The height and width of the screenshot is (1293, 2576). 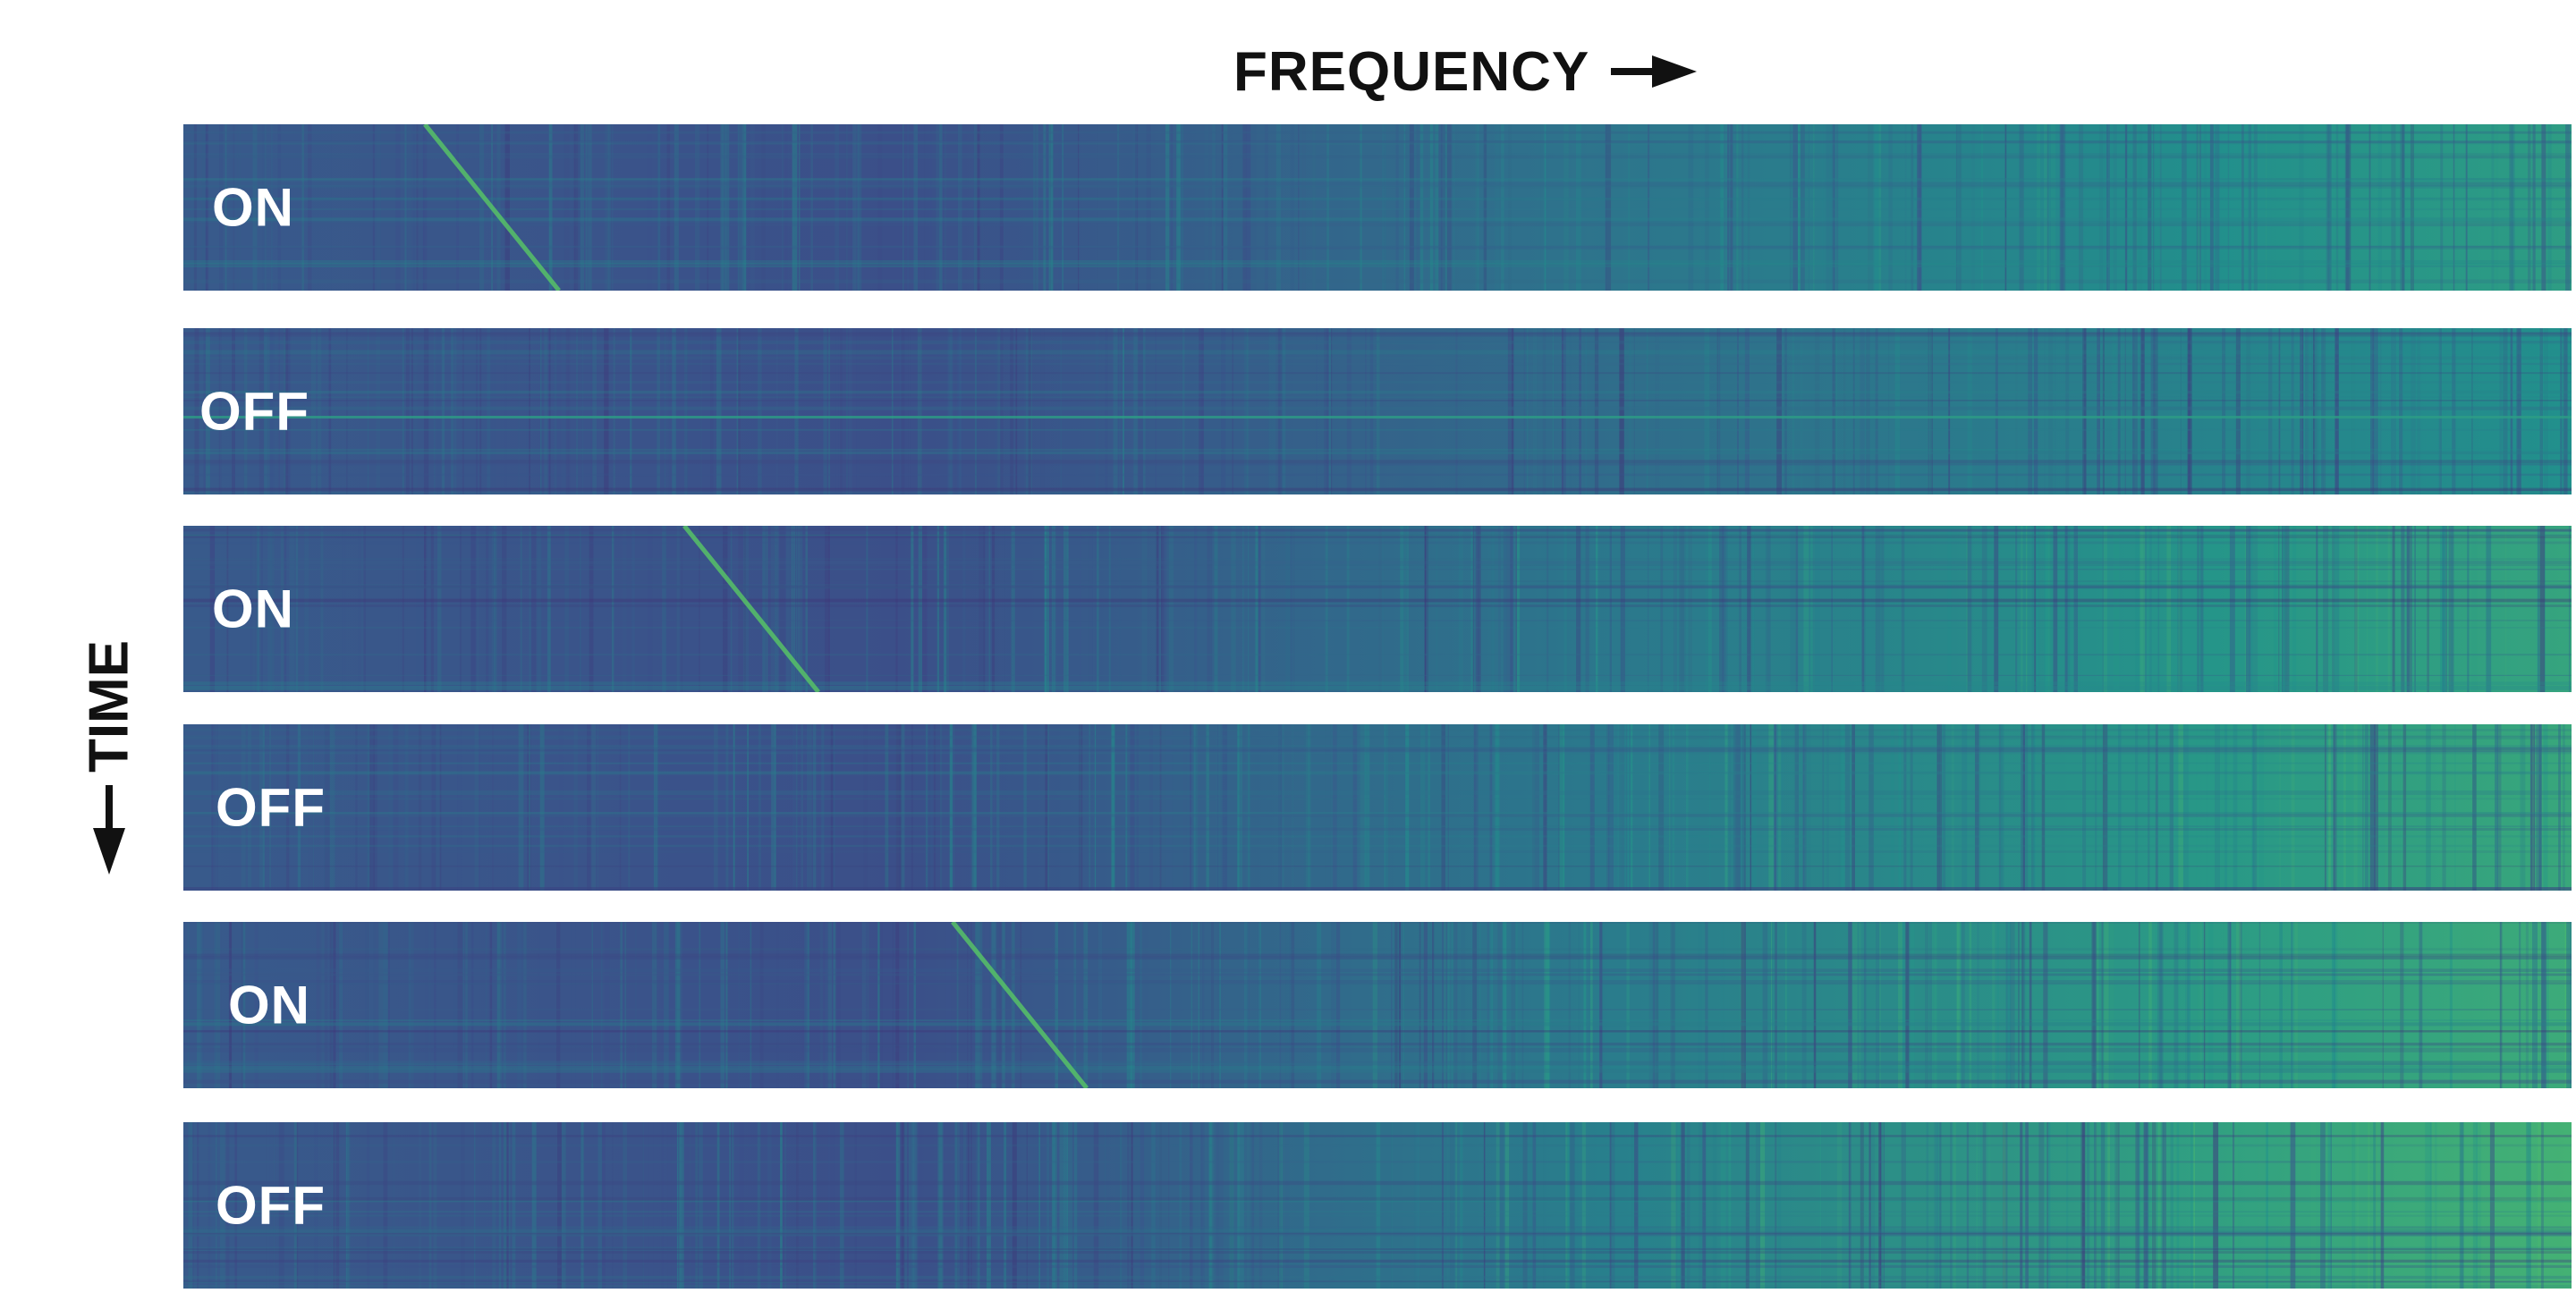 I want to click on waterfall-panel-6: OFF, so click(x=1377, y=1206).